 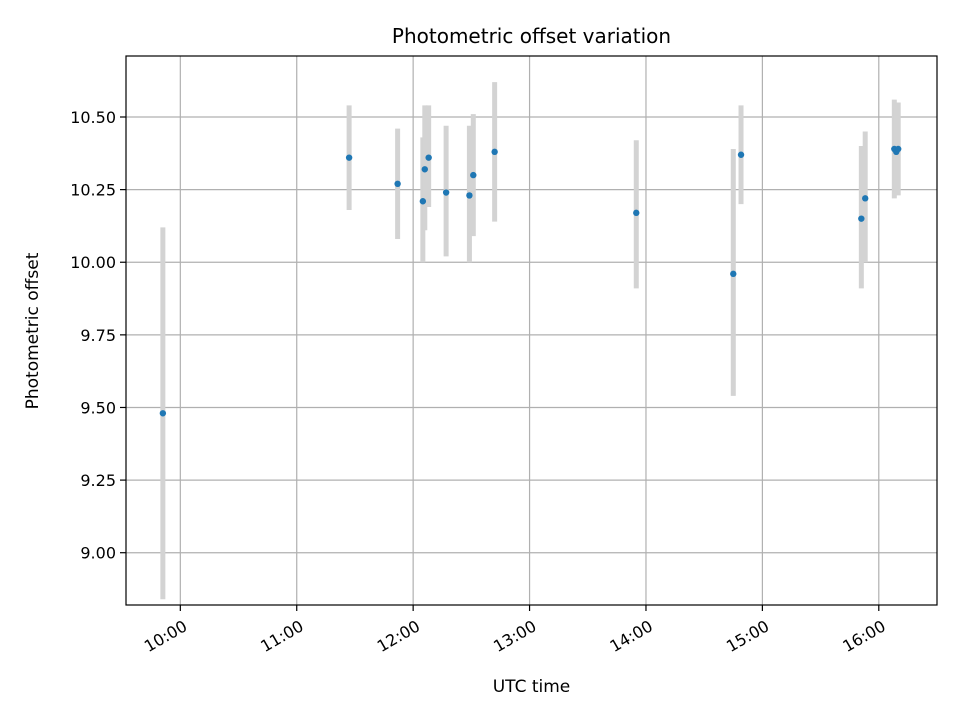 What do you see at coordinates (93, 117) in the screenshot?
I see `y-tick-label: 10.50` at bounding box center [93, 117].